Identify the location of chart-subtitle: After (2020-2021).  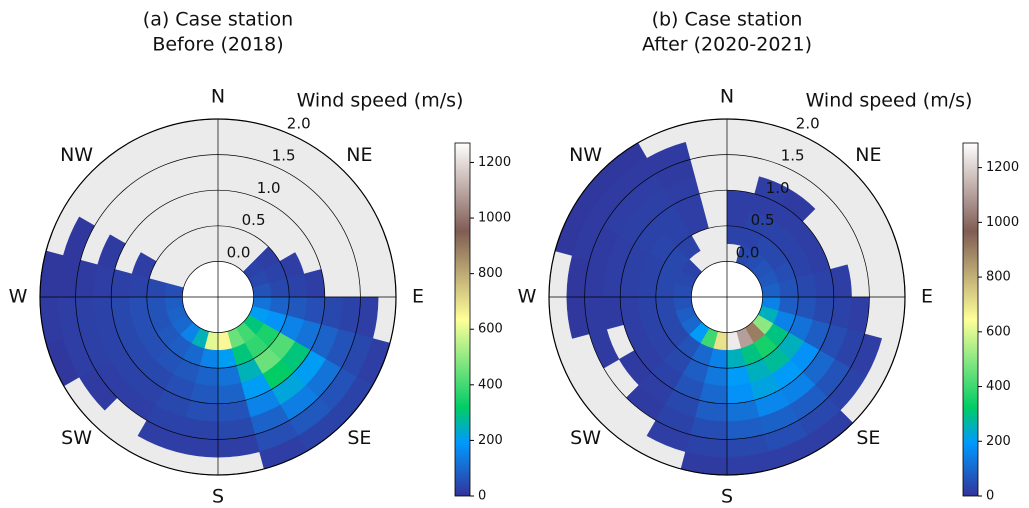
(727, 45).